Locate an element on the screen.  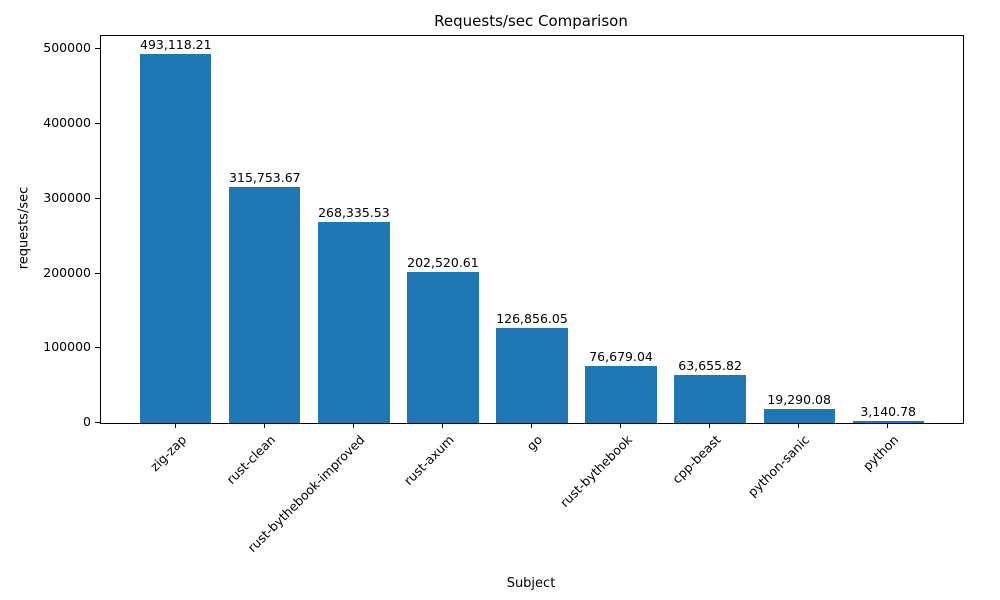
bar-value-label: 76,679.04 is located at coordinates (621, 356).